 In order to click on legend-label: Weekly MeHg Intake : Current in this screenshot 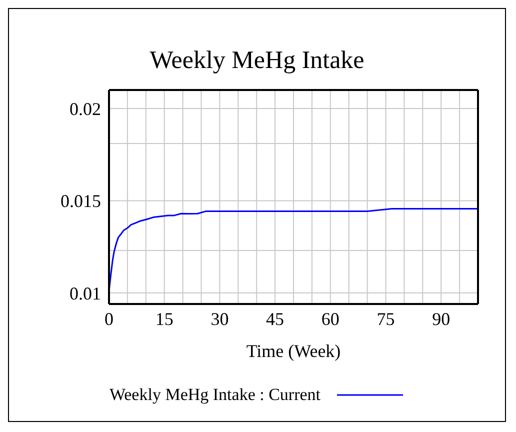, I will do `click(215, 395)`.